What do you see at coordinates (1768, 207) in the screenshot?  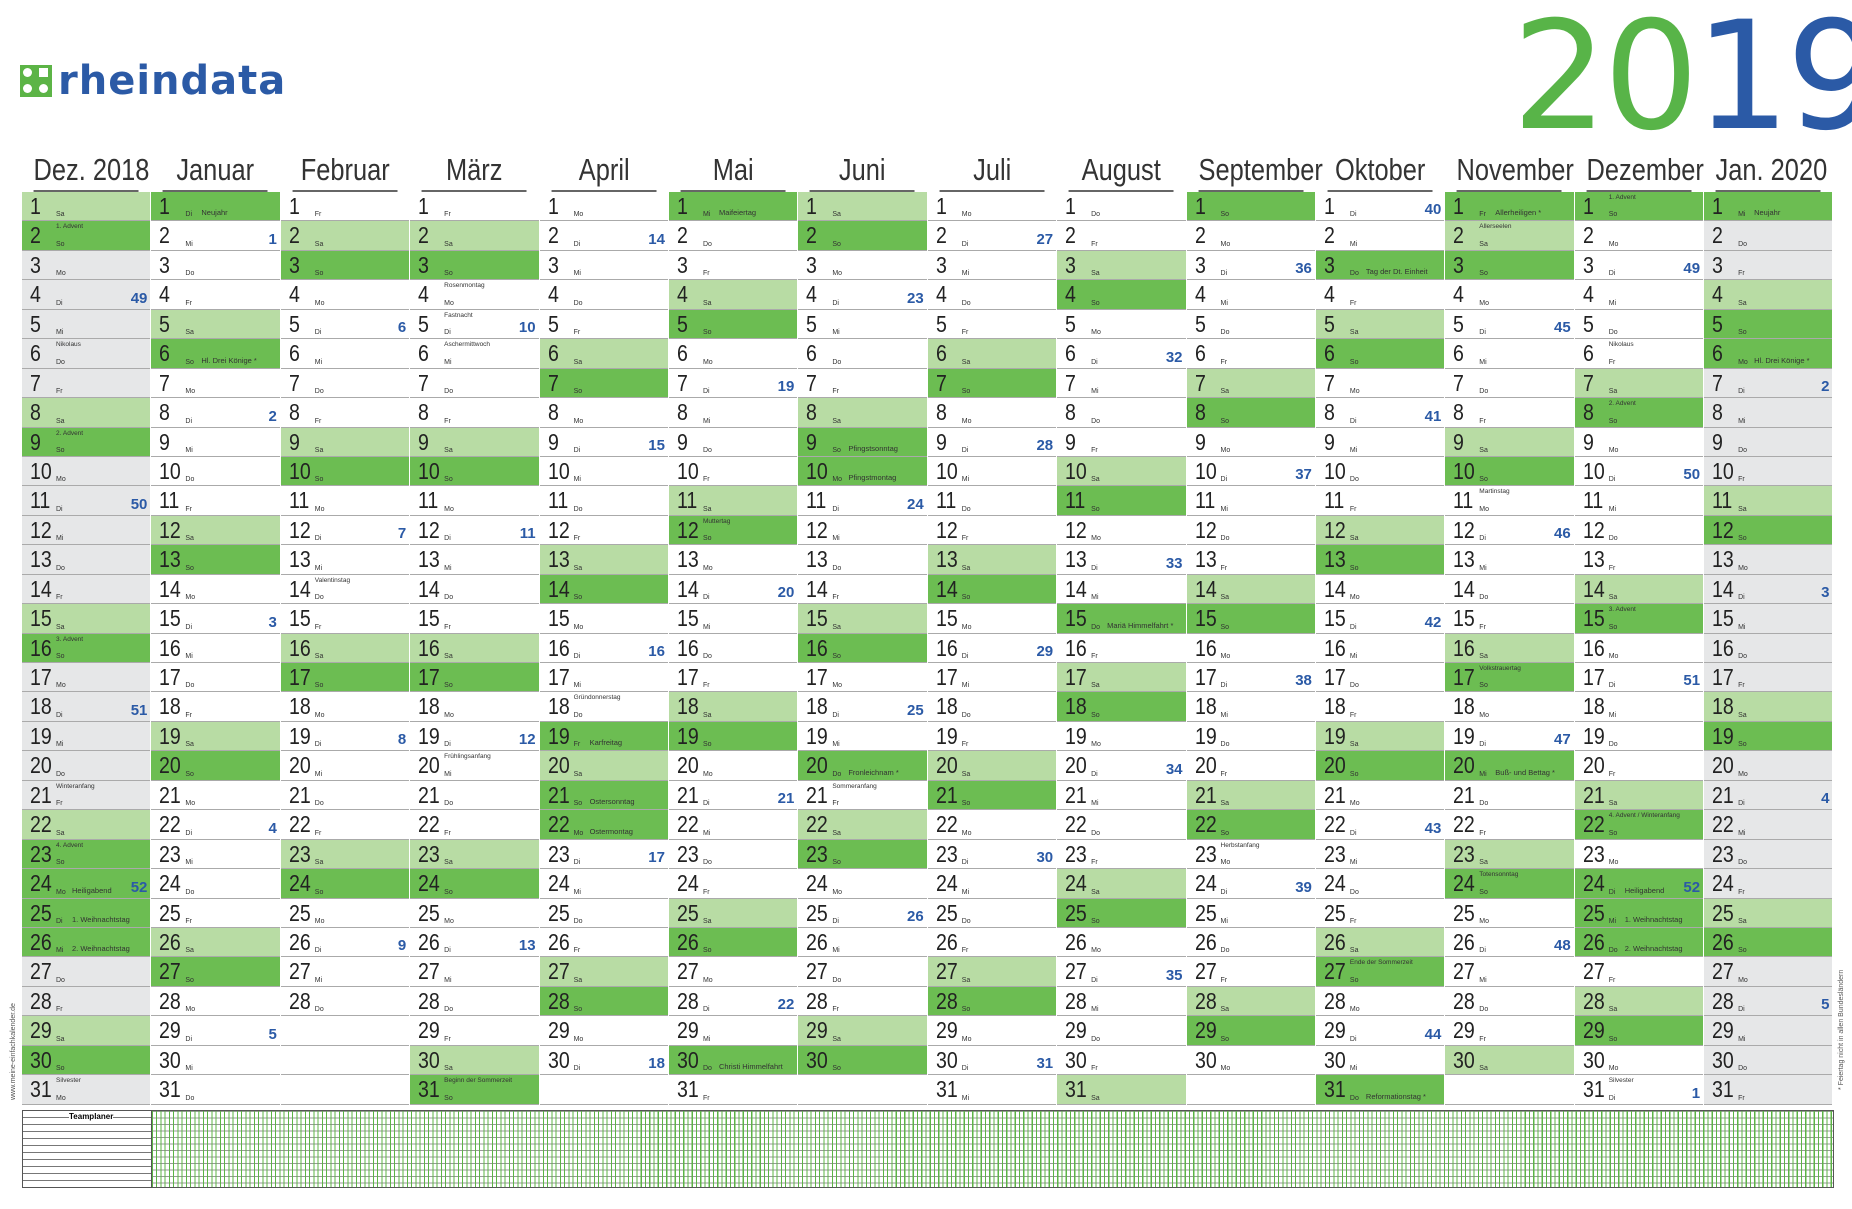 I see `day-cell: 1 Mi Neujahr` at bounding box center [1768, 207].